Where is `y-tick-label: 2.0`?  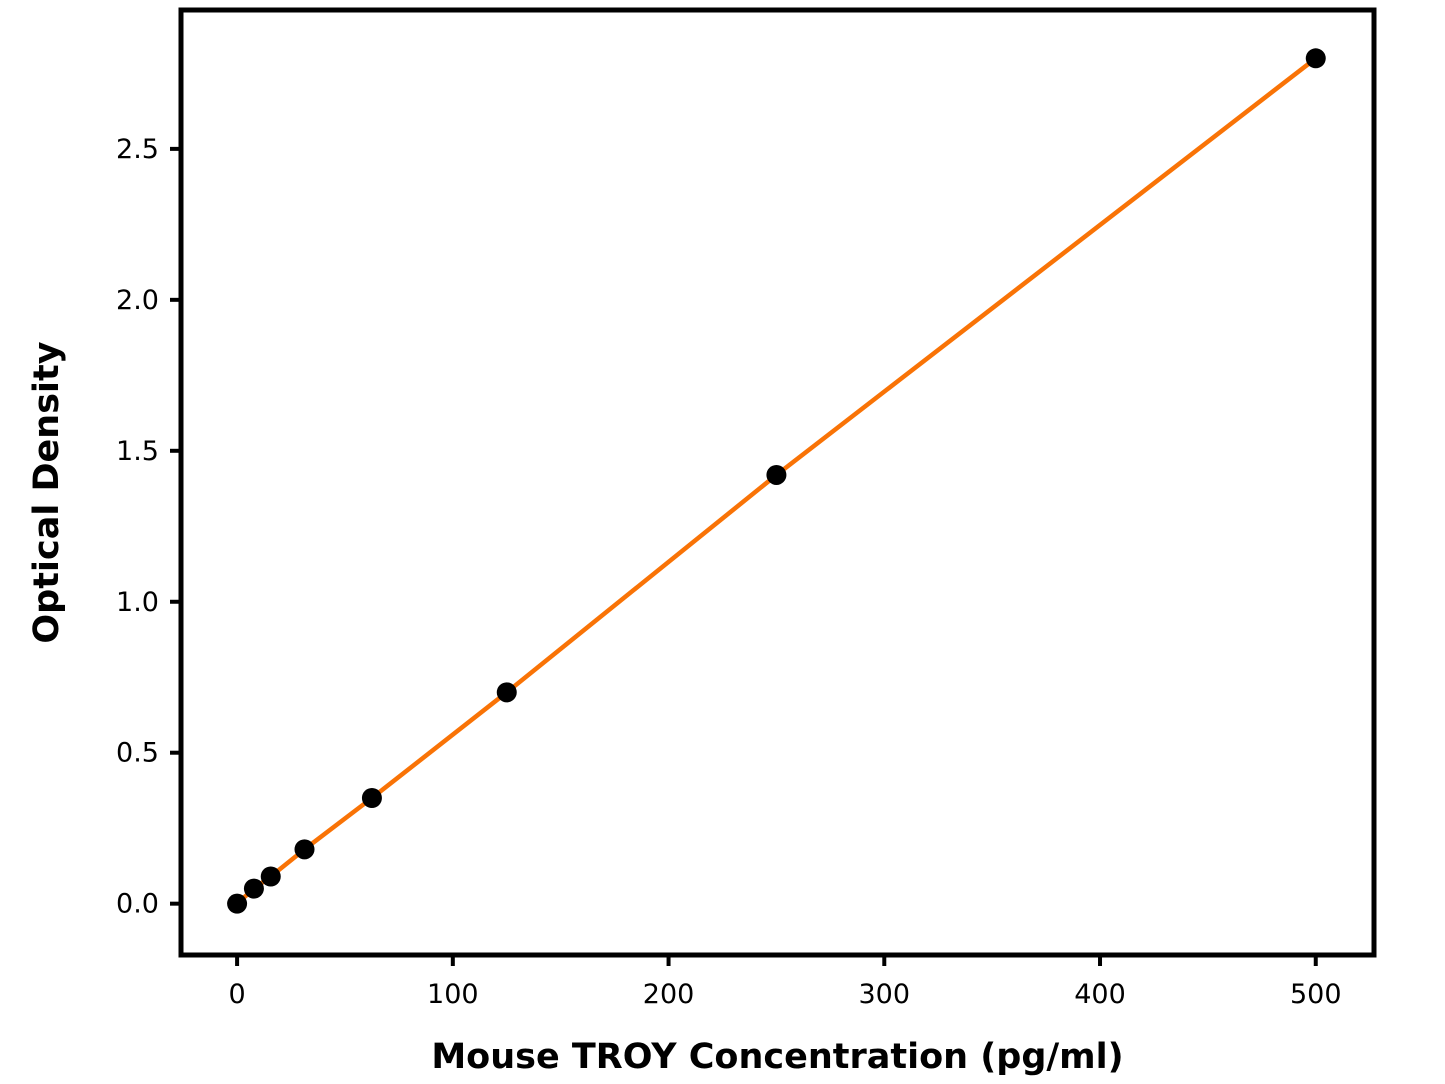
y-tick-label: 2.0 is located at coordinates (137, 300).